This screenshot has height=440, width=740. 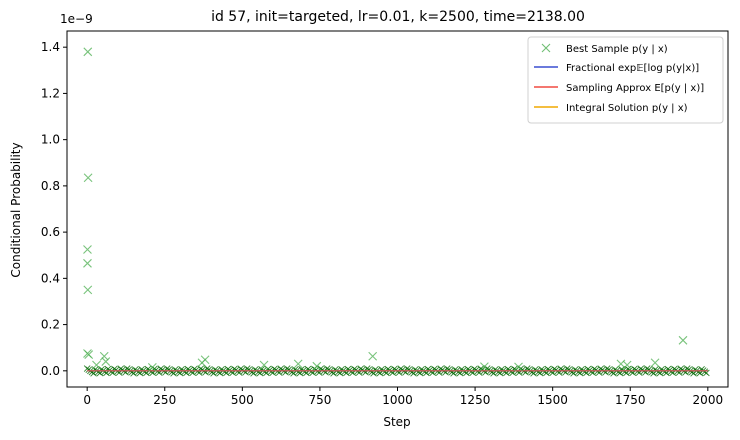 What do you see at coordinates (50, 93) in the screenshot?
I see `y-tick-label: 1.2` at bounding box center [50, 93].